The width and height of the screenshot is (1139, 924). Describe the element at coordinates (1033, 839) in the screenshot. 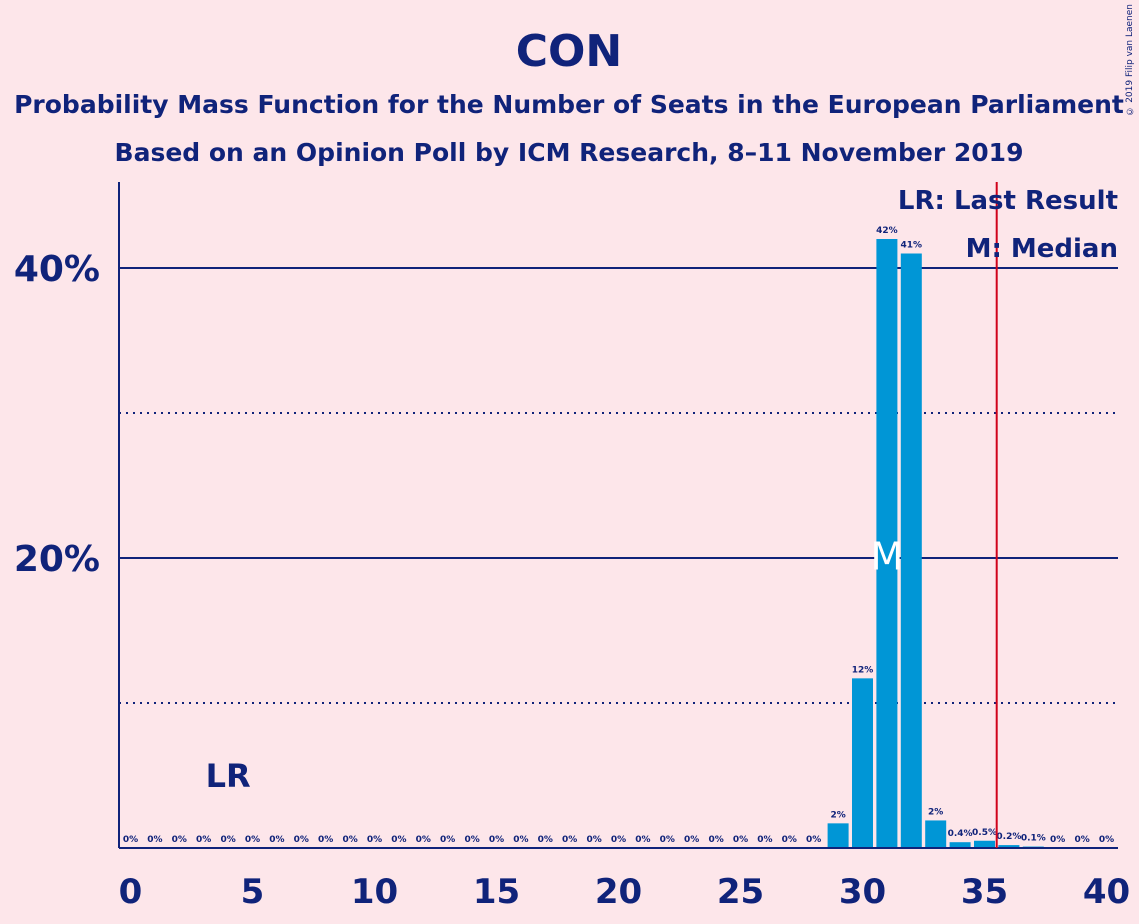

I see `data-label: 0.1%` at that location.